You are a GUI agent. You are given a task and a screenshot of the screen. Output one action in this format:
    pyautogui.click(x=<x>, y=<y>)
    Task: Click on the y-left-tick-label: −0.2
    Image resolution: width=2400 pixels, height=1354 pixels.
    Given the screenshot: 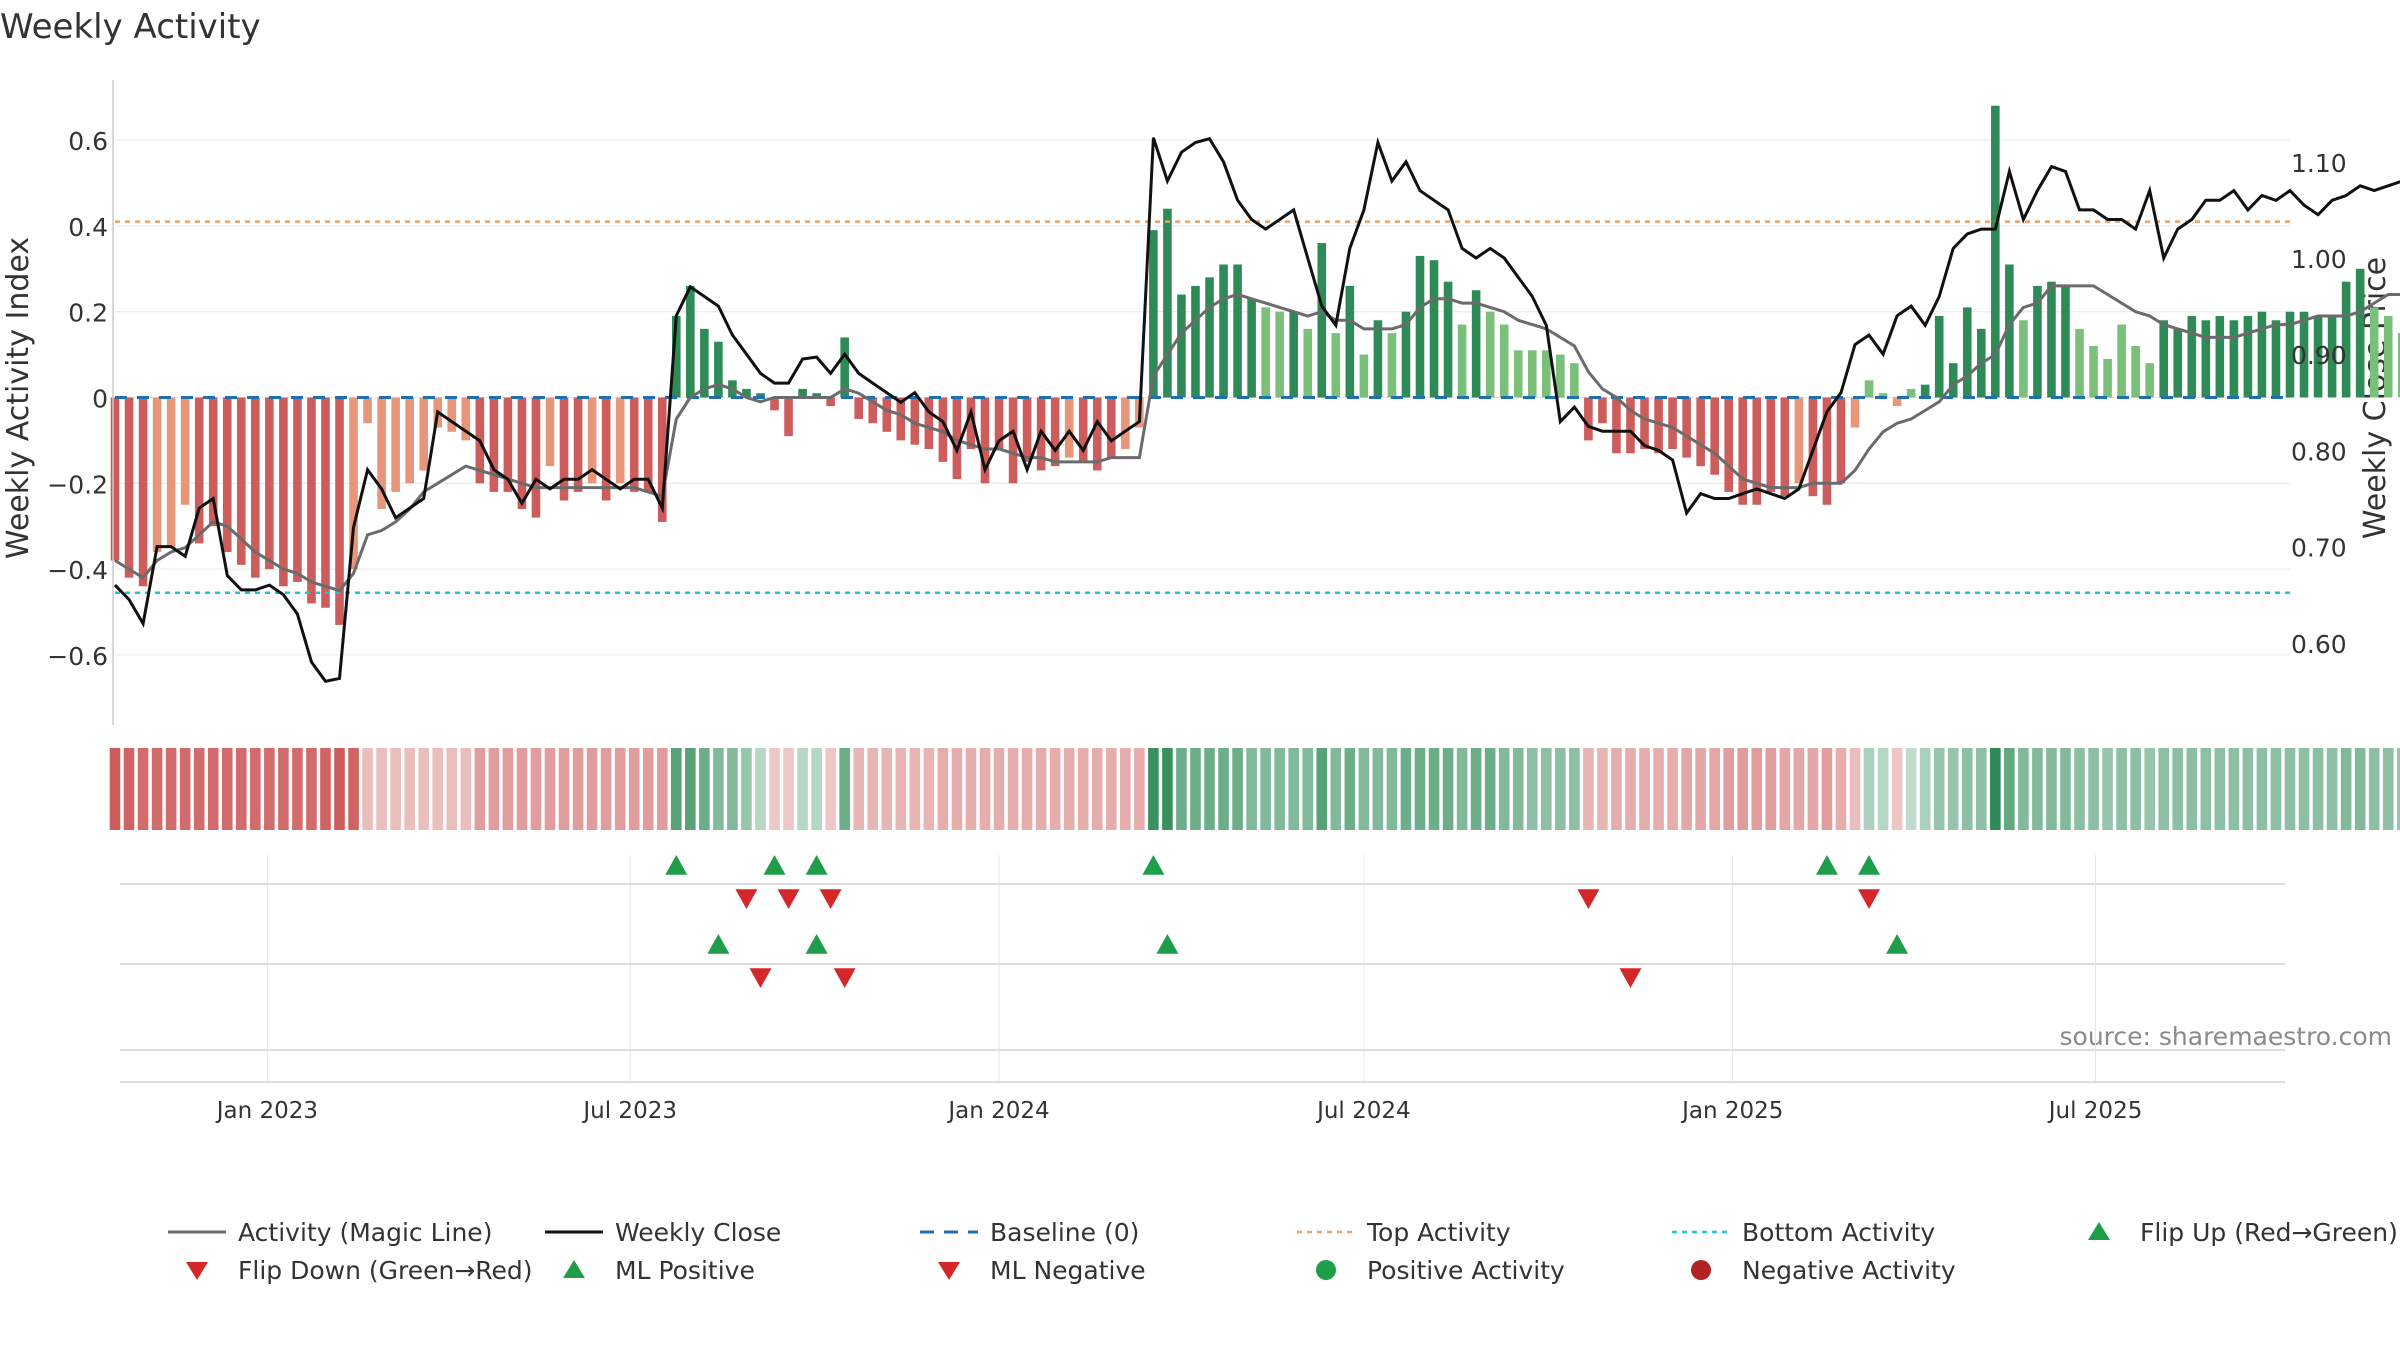 What is the action you would take?
    pyautogui.click(x=77, y=484)
    